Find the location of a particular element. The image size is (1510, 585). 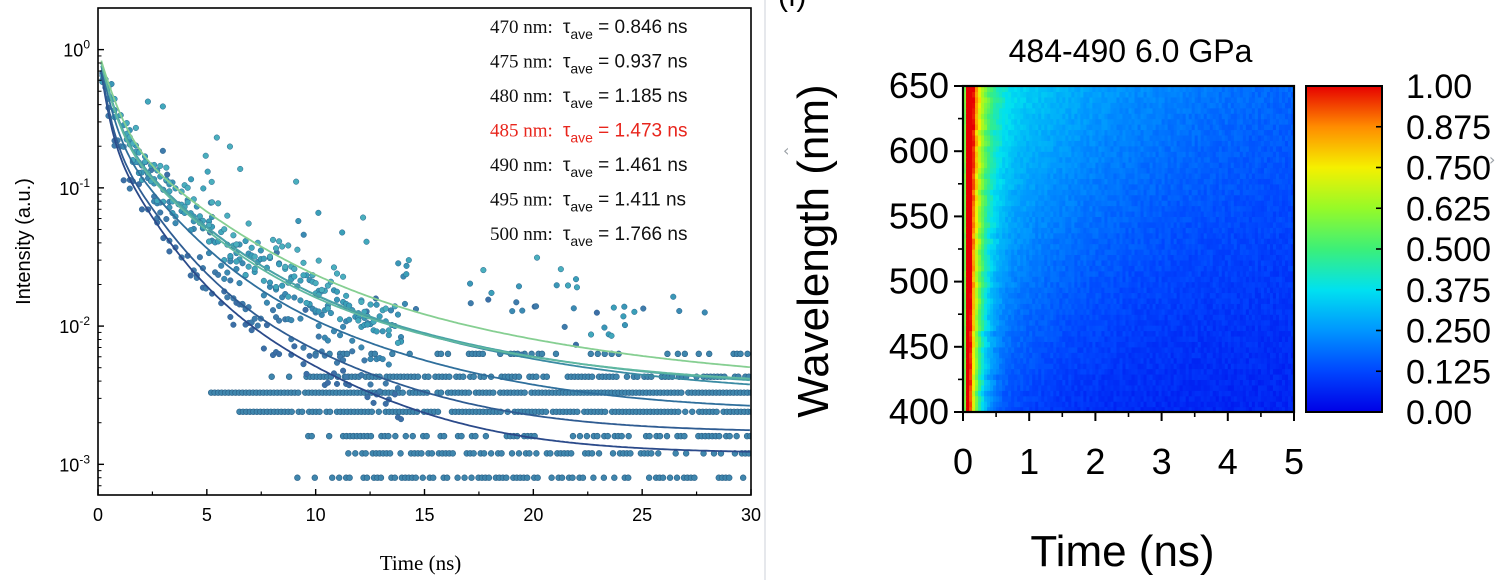

legend-entry: 485 nm:τave = 1.473 ns is located at coordinates (588, 133).